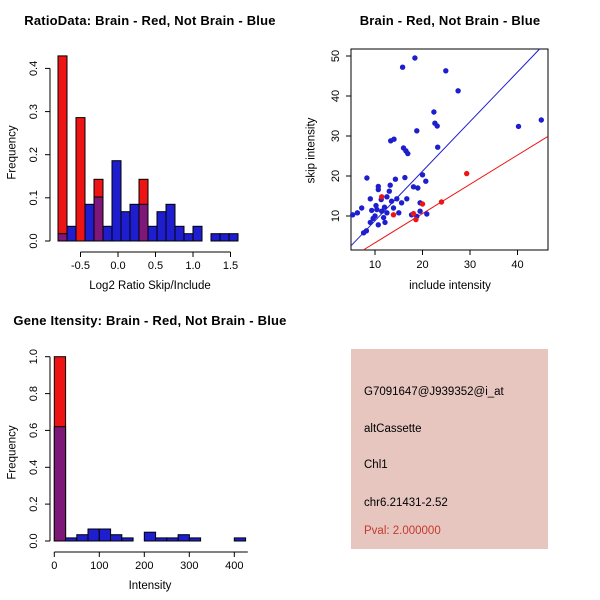 The width and height of the screenshot is (600, 600). What do you see at coordinates (12, 452) in the screenshot?
I see `y-axis-label: Frequency` at bounding box center [12, 452].